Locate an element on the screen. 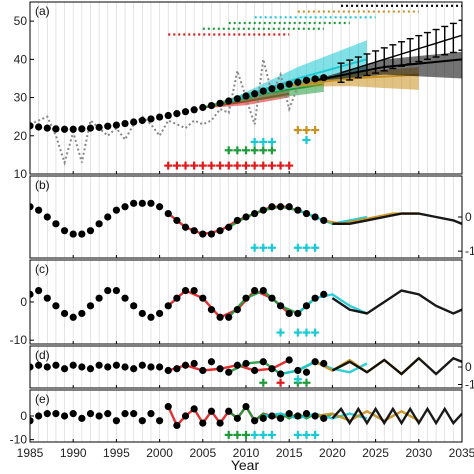 Image resolution: width=474 pixels, height=474 pixels. x-tick-label: 2000 is located at coordinates (159, 453).